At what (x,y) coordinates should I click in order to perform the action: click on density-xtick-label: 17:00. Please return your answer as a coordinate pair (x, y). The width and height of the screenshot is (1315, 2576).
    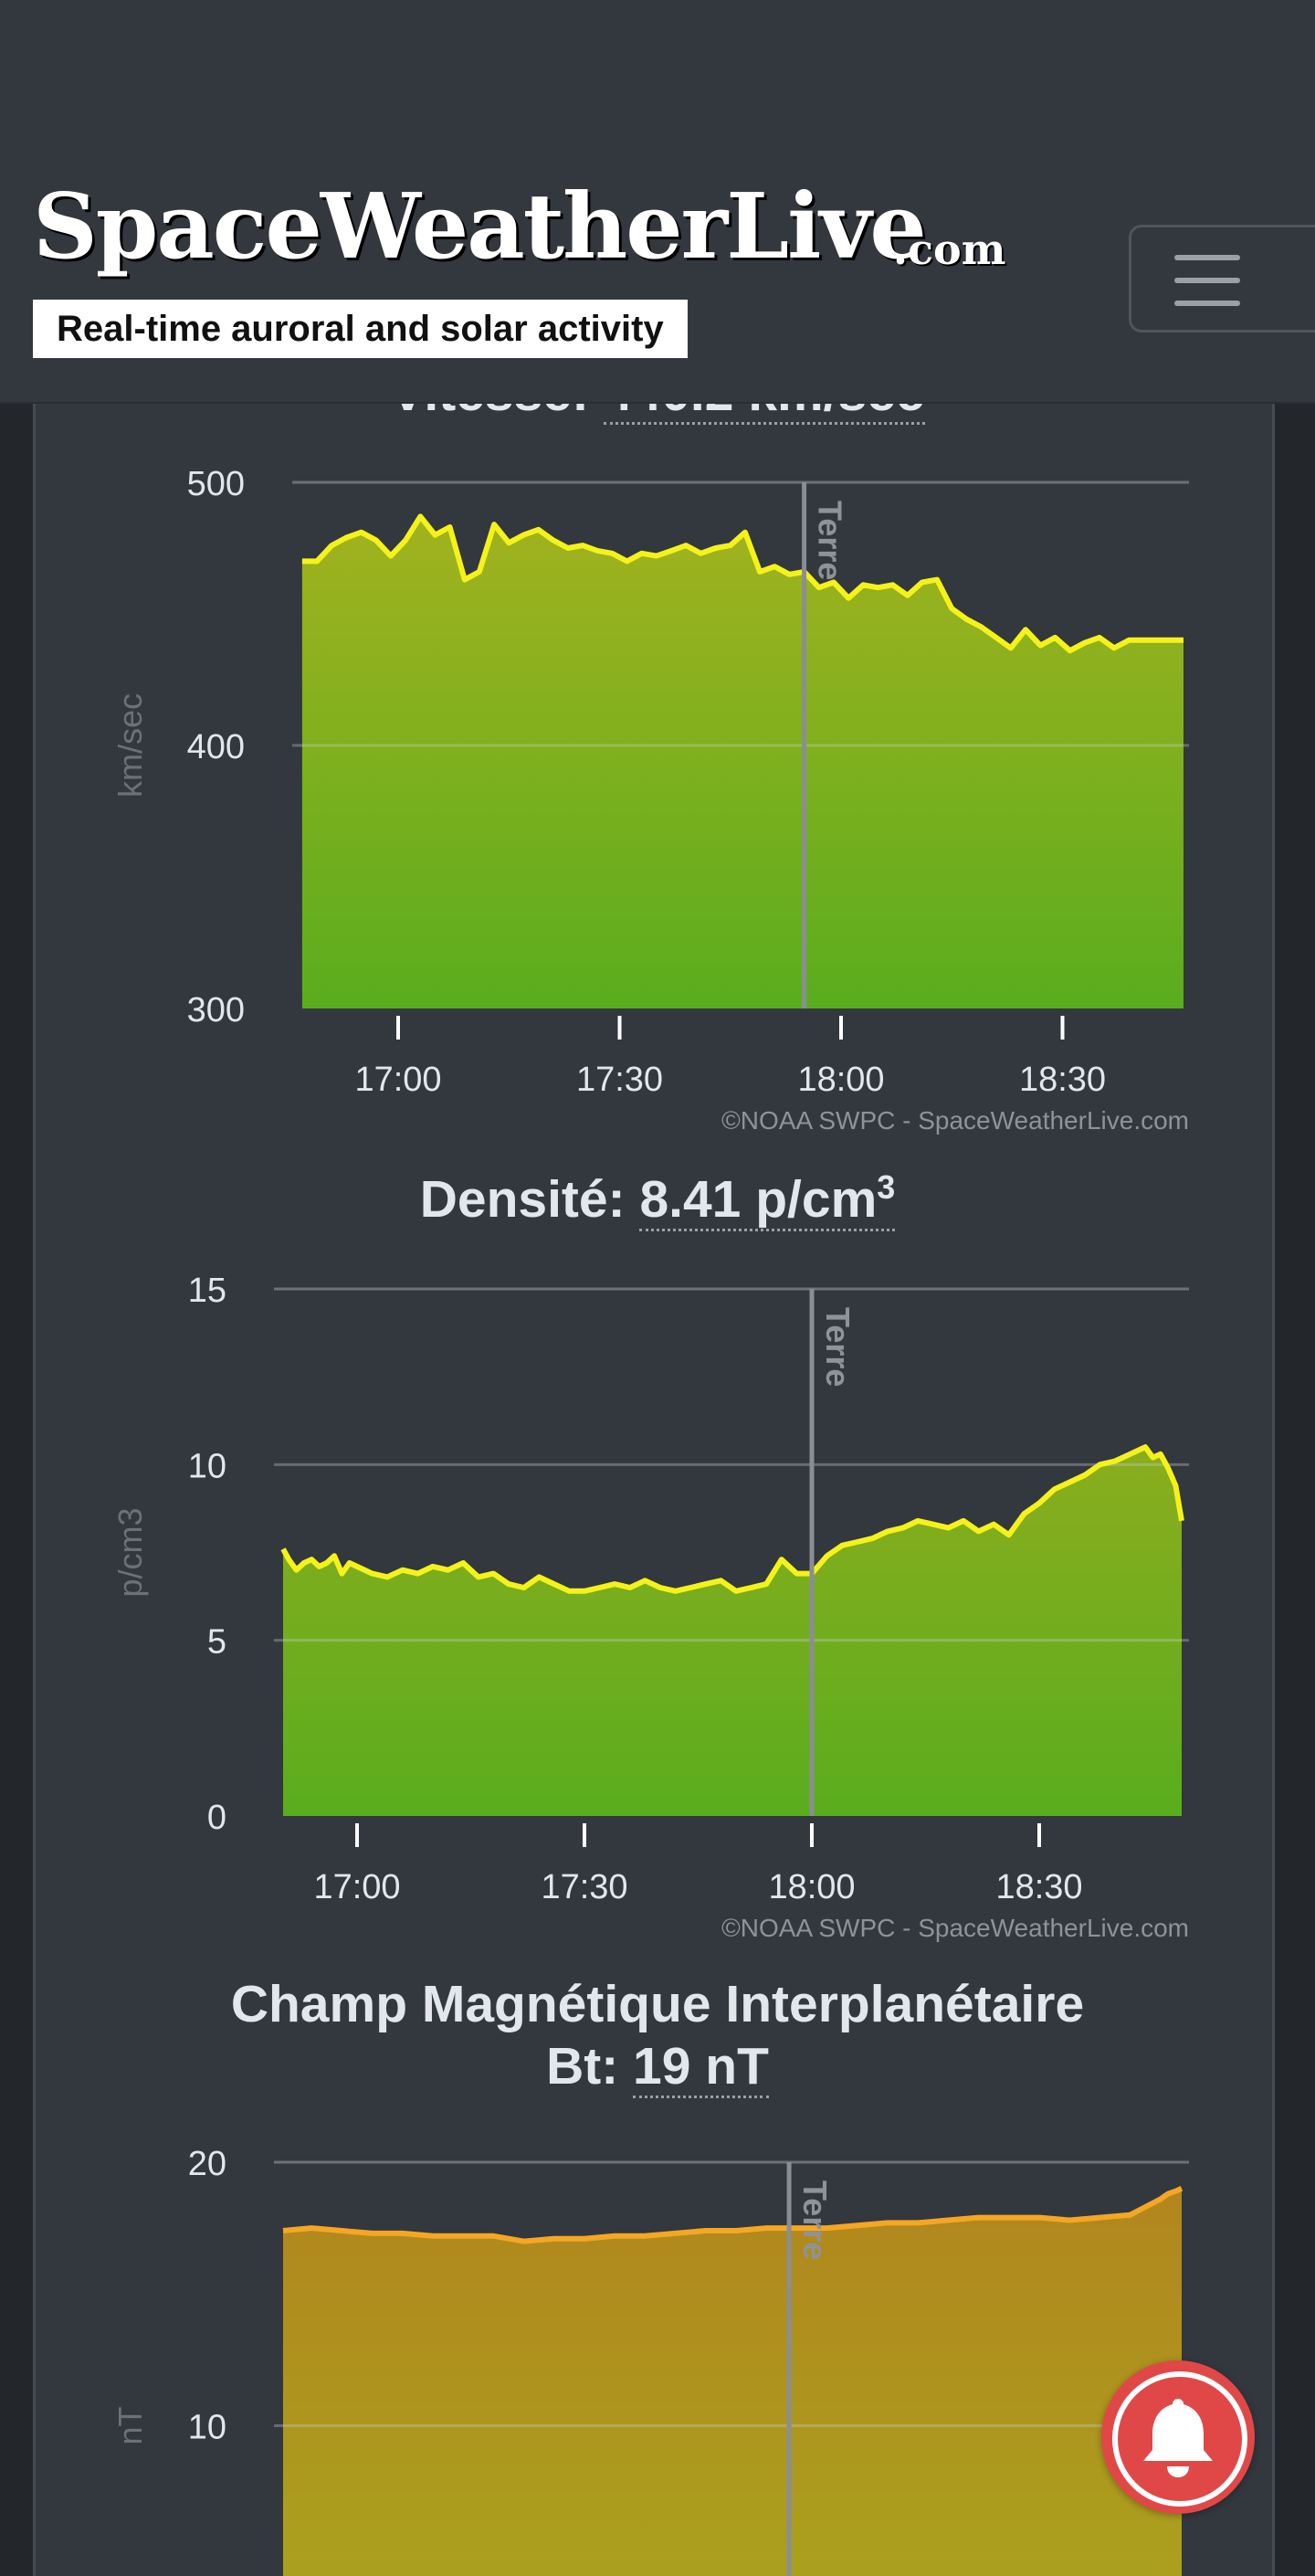
    Looking at the image, I should click on (356, 1887).